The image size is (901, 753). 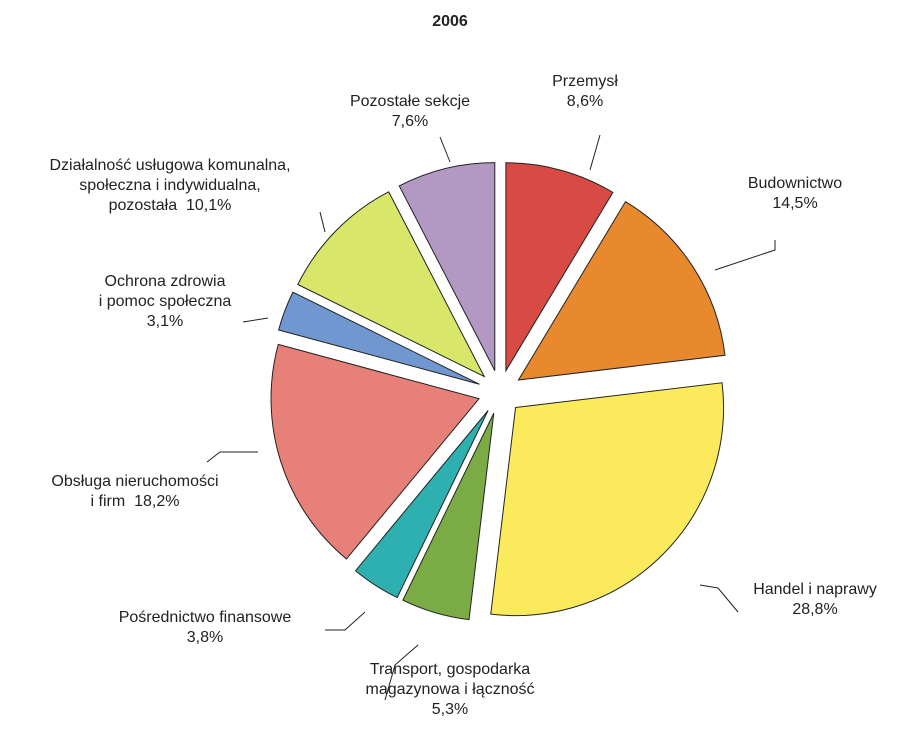 I want to click on value-label: 8,6%, so click(x=585, y=101).